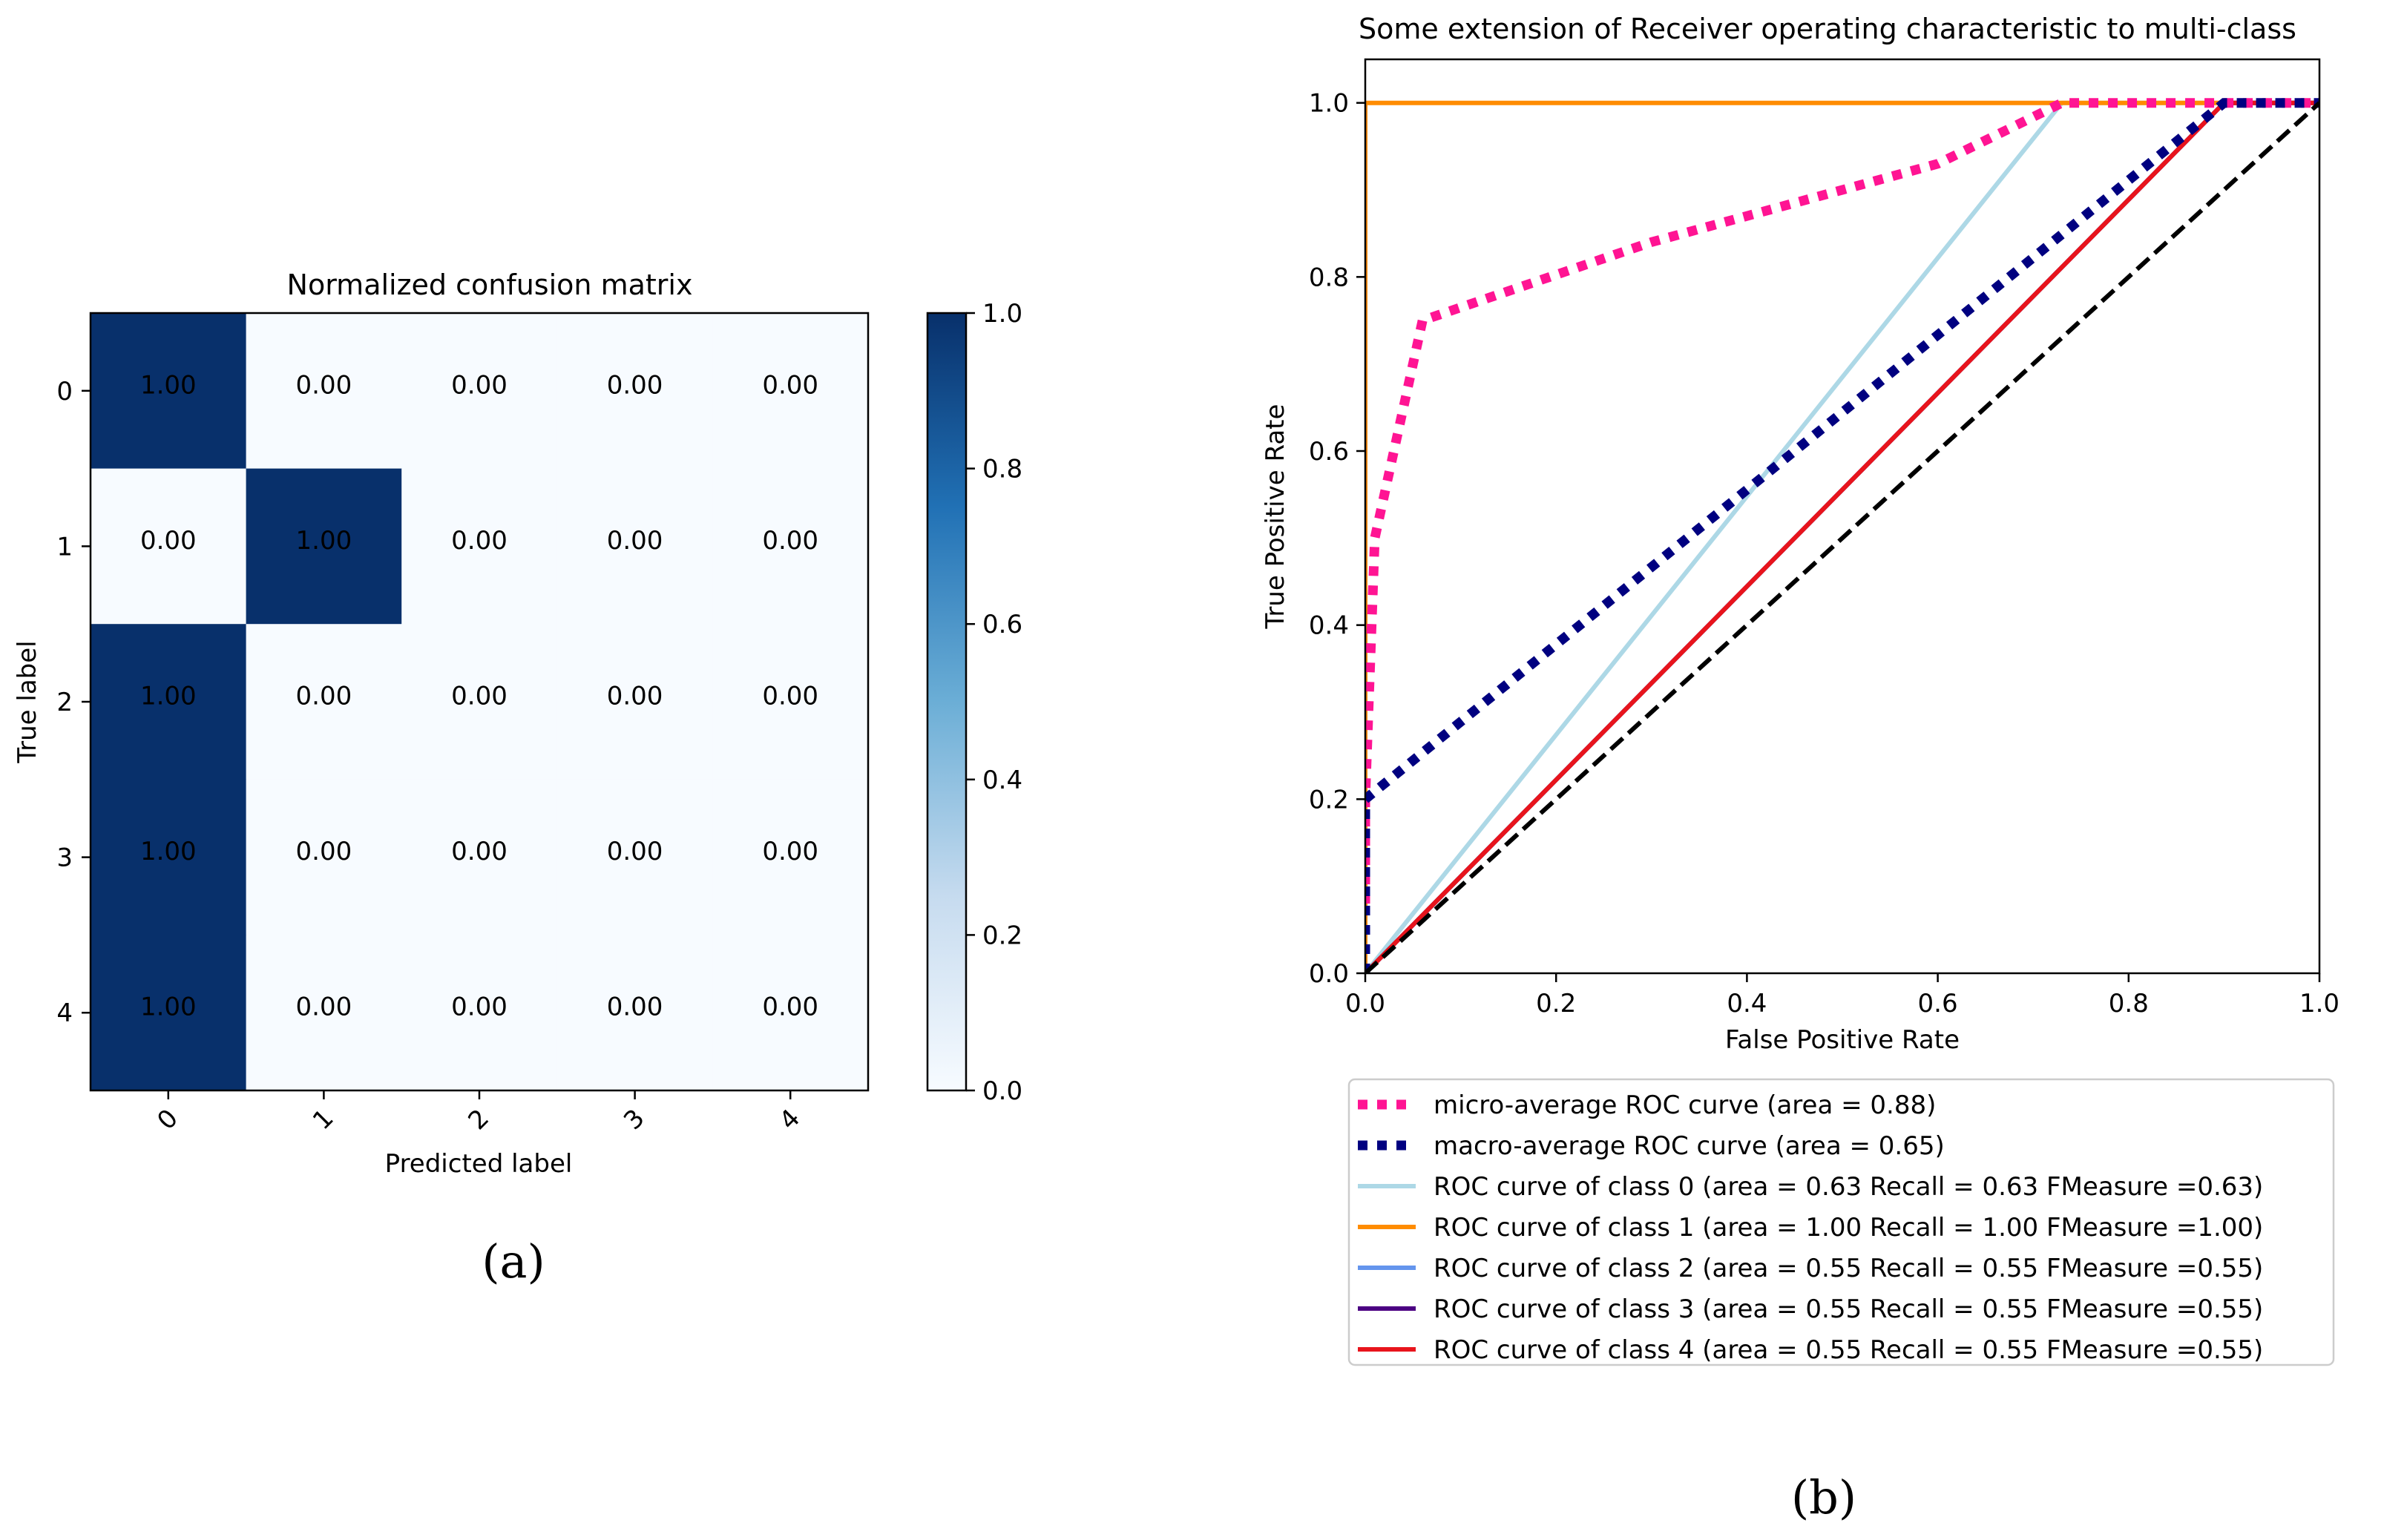  What do you see at coordinates (1002, 780) in the screenshot?
I see `colorbar-tick-label: 0.4` at bounding box center [1002, 780].